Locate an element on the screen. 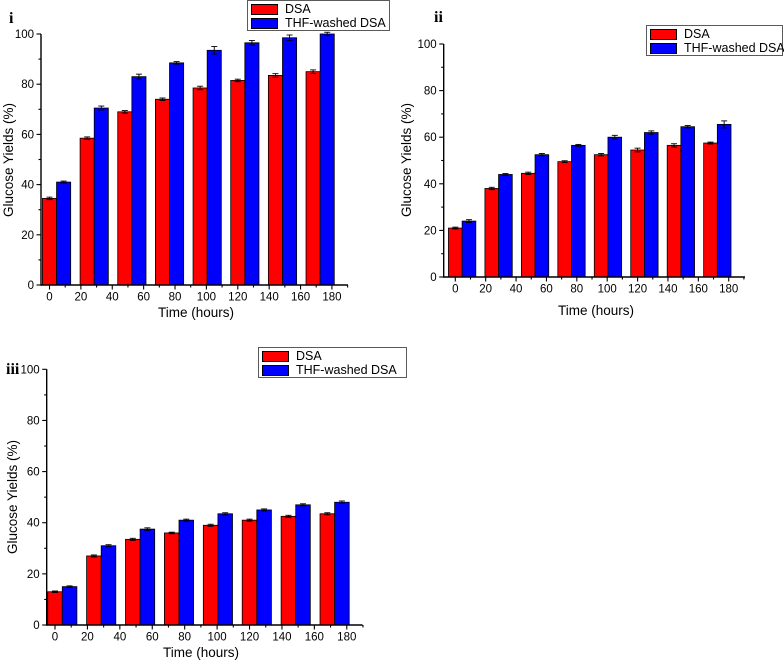 The image size is (784, 669). x-tick-label: 60 is located at coordinates (143, 298).